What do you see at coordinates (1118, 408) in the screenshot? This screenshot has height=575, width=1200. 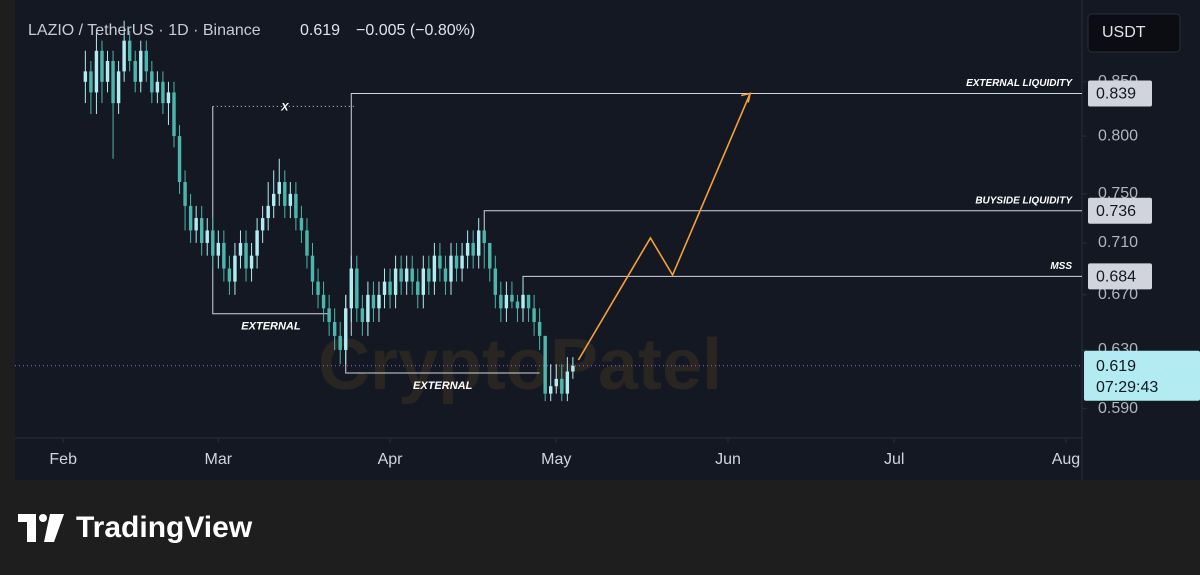 I see `y-tick-label: 0.590` at bounding box center [1118, 408].